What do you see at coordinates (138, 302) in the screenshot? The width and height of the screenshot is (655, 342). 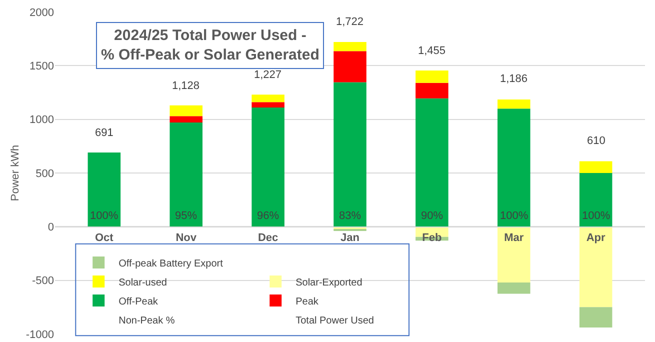 I see `legend-label: Off-Peak` at bounding box center [138, 302].